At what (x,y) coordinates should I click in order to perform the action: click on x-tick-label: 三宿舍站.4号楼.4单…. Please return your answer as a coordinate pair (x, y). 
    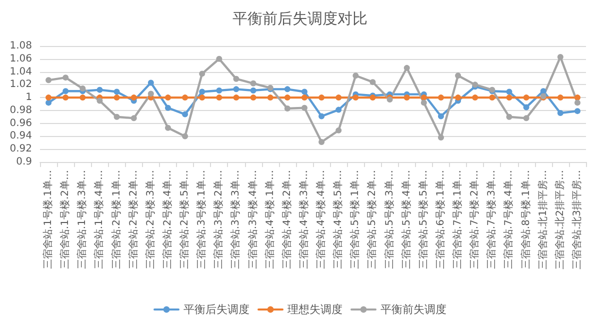
    Looking at the image, I should click on (321, 220).